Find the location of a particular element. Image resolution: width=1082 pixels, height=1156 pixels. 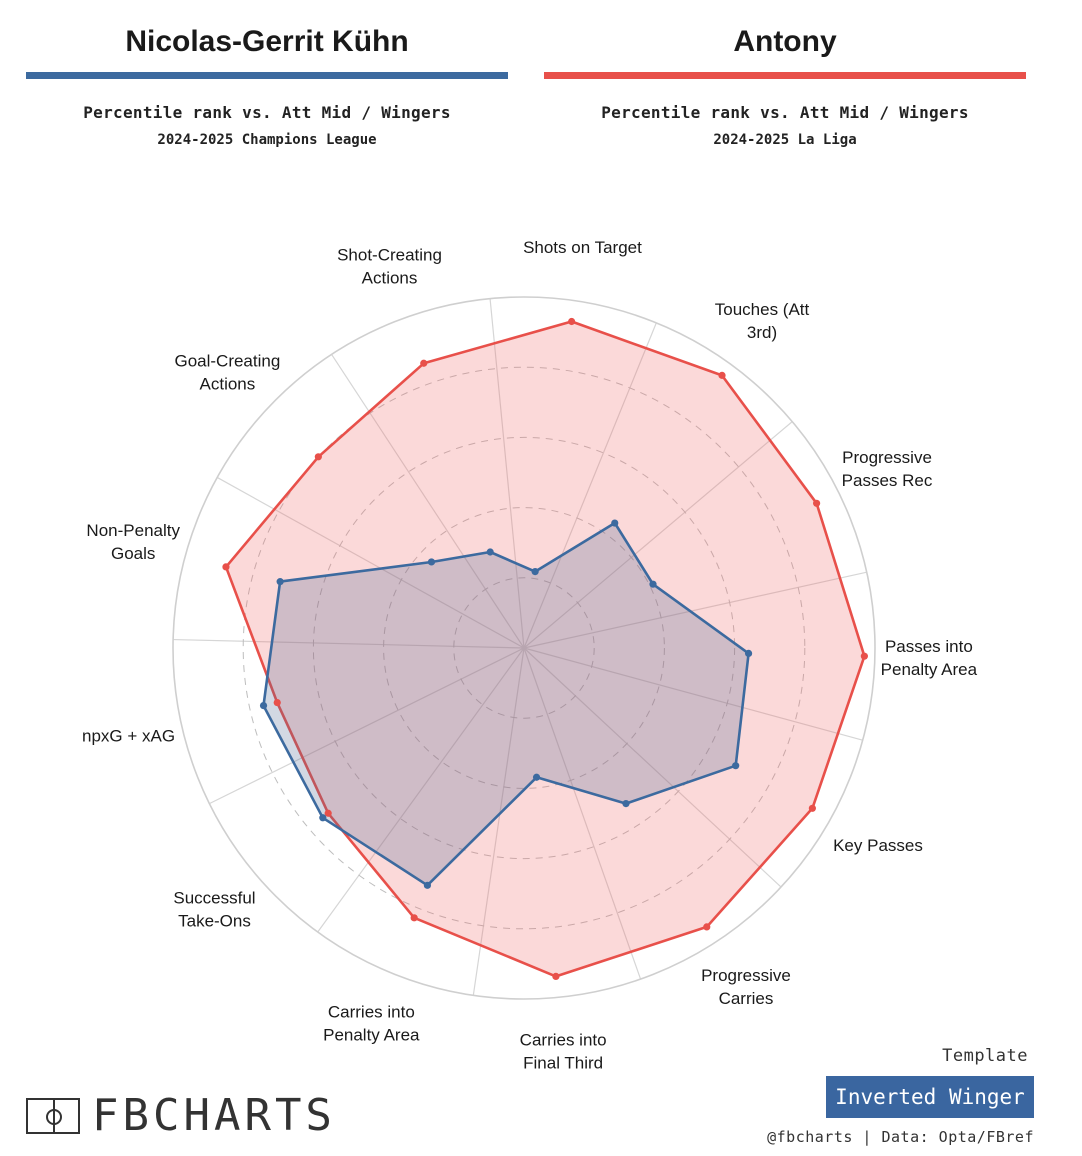

axis-label: Key Passes is located at coordinates (878, 845).